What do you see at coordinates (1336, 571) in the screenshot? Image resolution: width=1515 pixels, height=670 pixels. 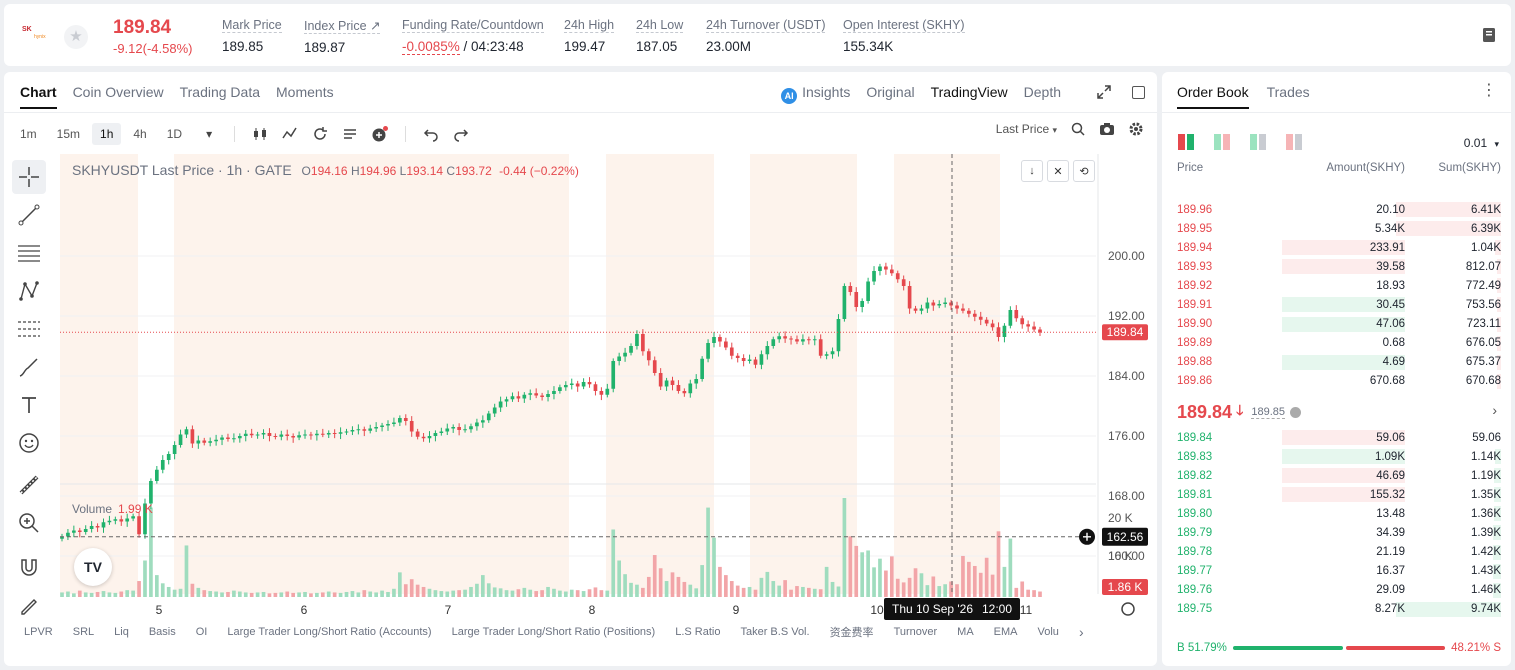 I see `bid-row: 189.77 16.37 1.43K` at bounding box center [1336, 571].